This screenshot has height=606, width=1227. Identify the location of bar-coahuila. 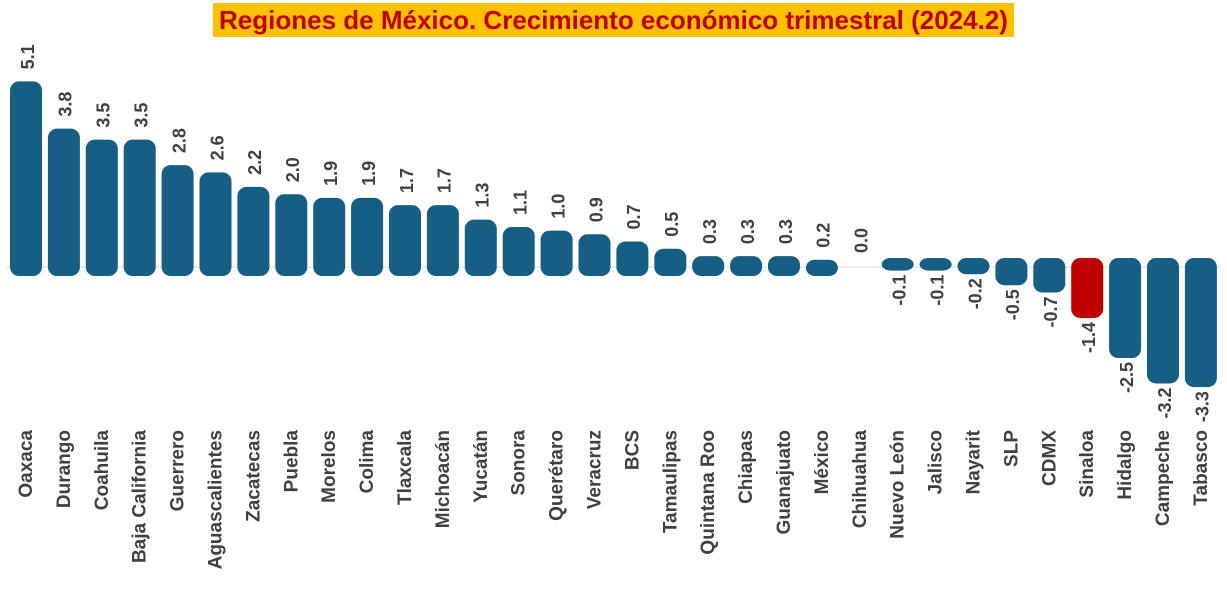
(101, 207).